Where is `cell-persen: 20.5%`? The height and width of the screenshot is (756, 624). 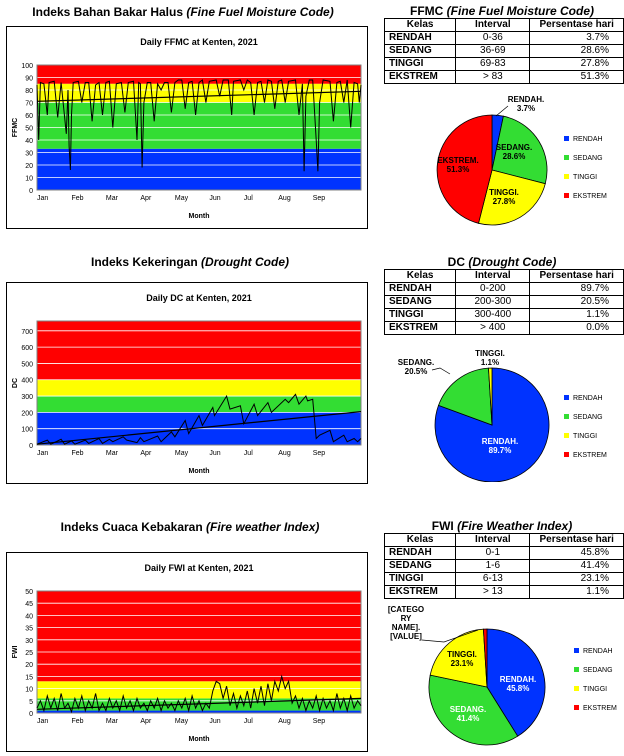
cell-persen: 20.5% is located at coordinates (576, 302).